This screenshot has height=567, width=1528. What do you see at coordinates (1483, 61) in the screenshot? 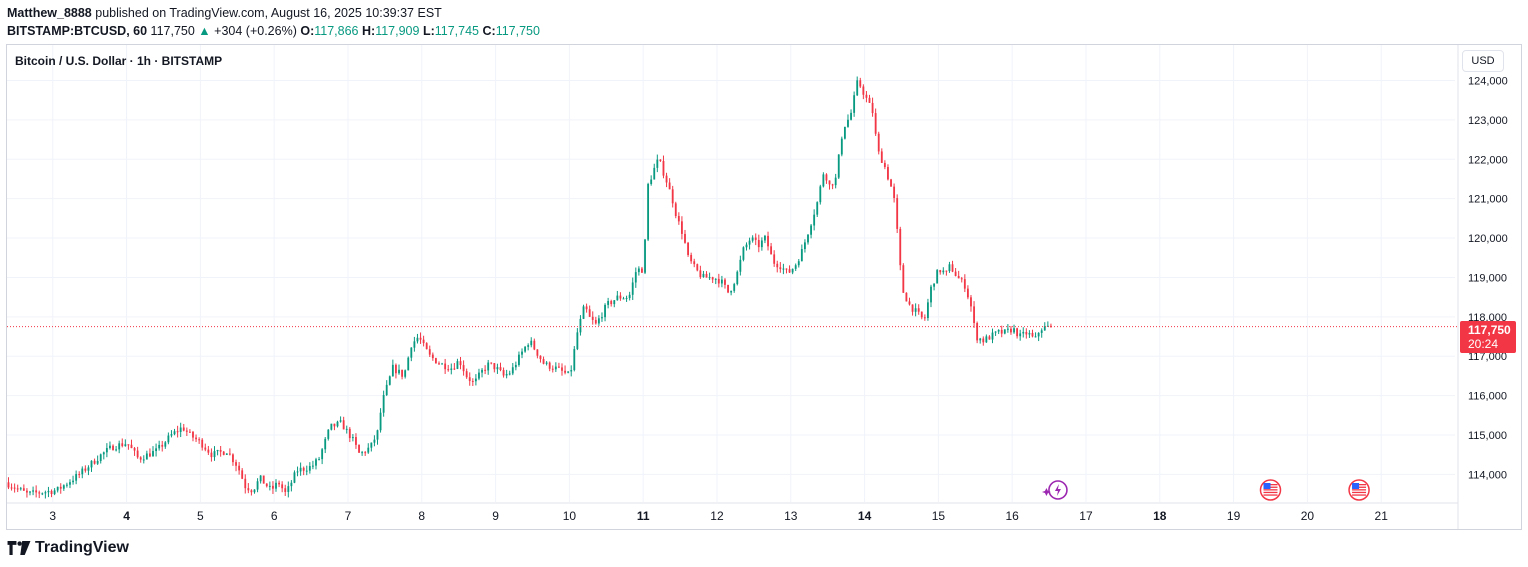
I see `currency-button: USD` at bounding box center [1483, 61].